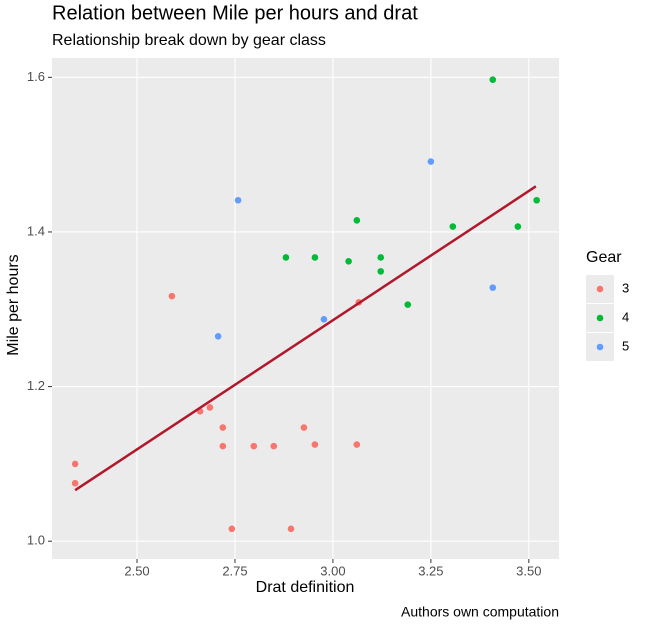 This screenshot has height=630, width=649. What do you see at coordinates (480, 612) in the screenshot?
I see `caption: Authors own computation` at bounding box center [480, 612].